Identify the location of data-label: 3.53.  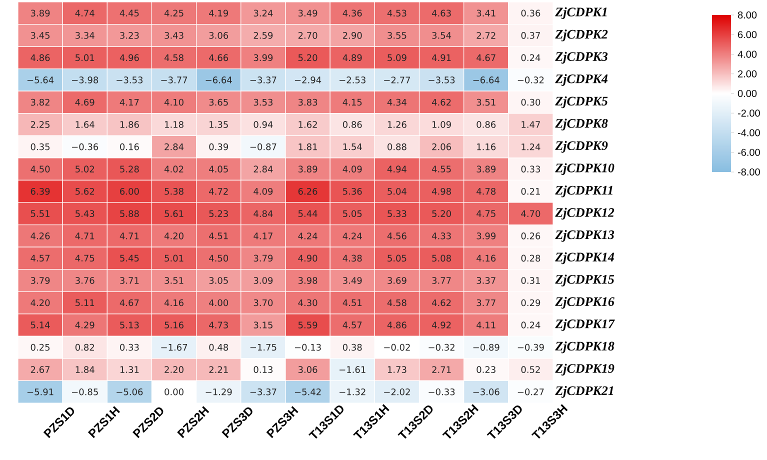
(263, 102).